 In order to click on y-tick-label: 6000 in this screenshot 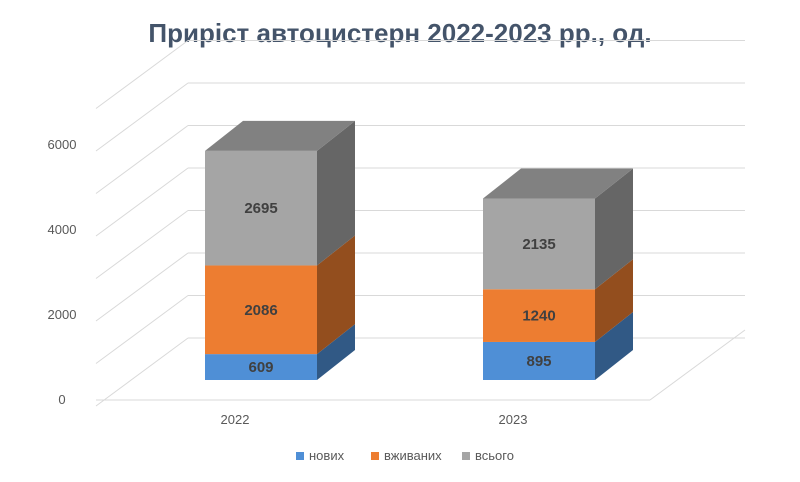, I will do `click(62, 144)`.